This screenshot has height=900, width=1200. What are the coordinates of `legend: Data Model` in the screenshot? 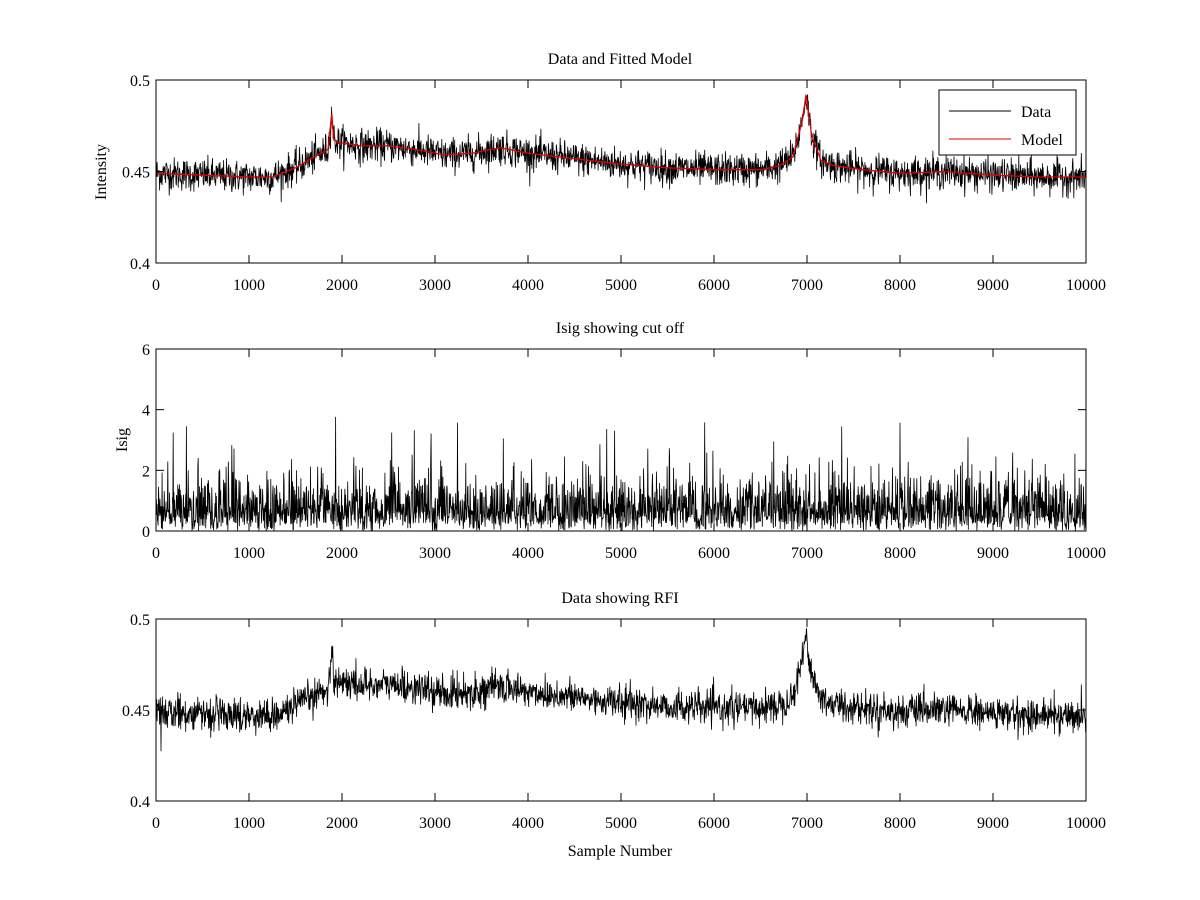 It's located at (1007, 122).